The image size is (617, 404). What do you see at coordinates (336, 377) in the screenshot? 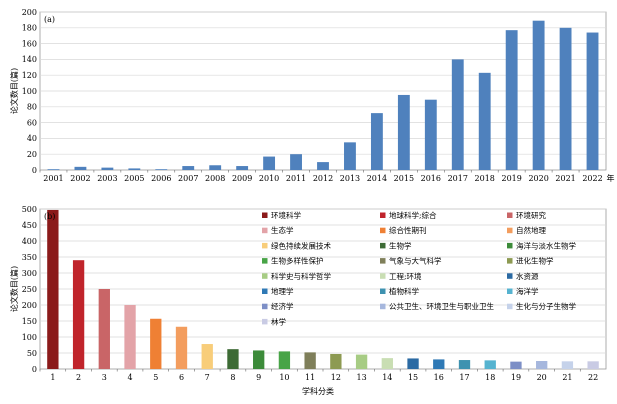
I see `x-tick-label: 12` at bounding box center [336, 377].